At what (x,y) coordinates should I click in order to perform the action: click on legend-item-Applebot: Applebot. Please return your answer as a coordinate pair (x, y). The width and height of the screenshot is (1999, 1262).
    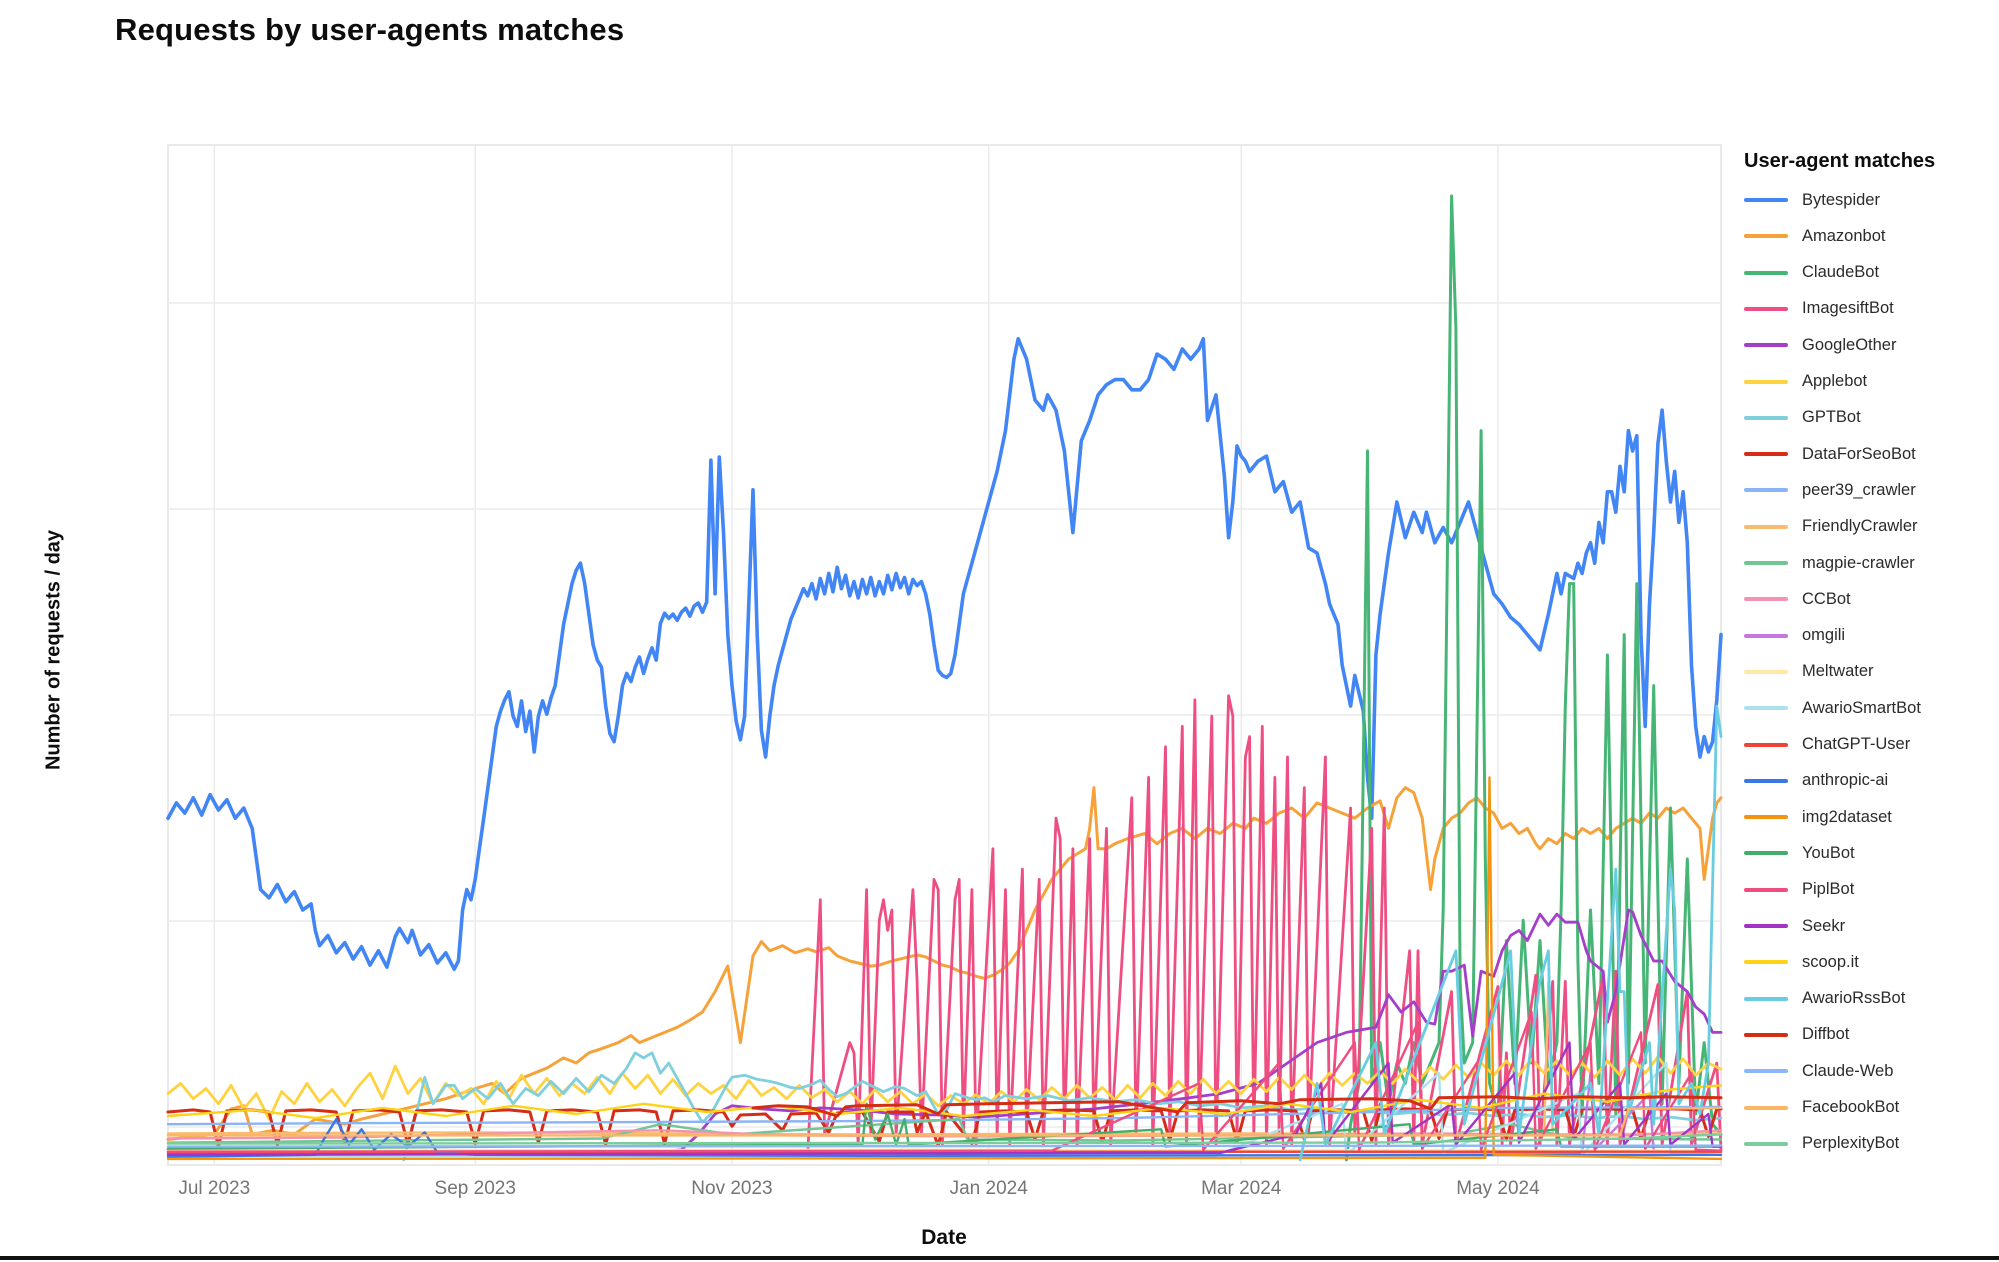
    Looking at the image, I should click on (1805, 382).